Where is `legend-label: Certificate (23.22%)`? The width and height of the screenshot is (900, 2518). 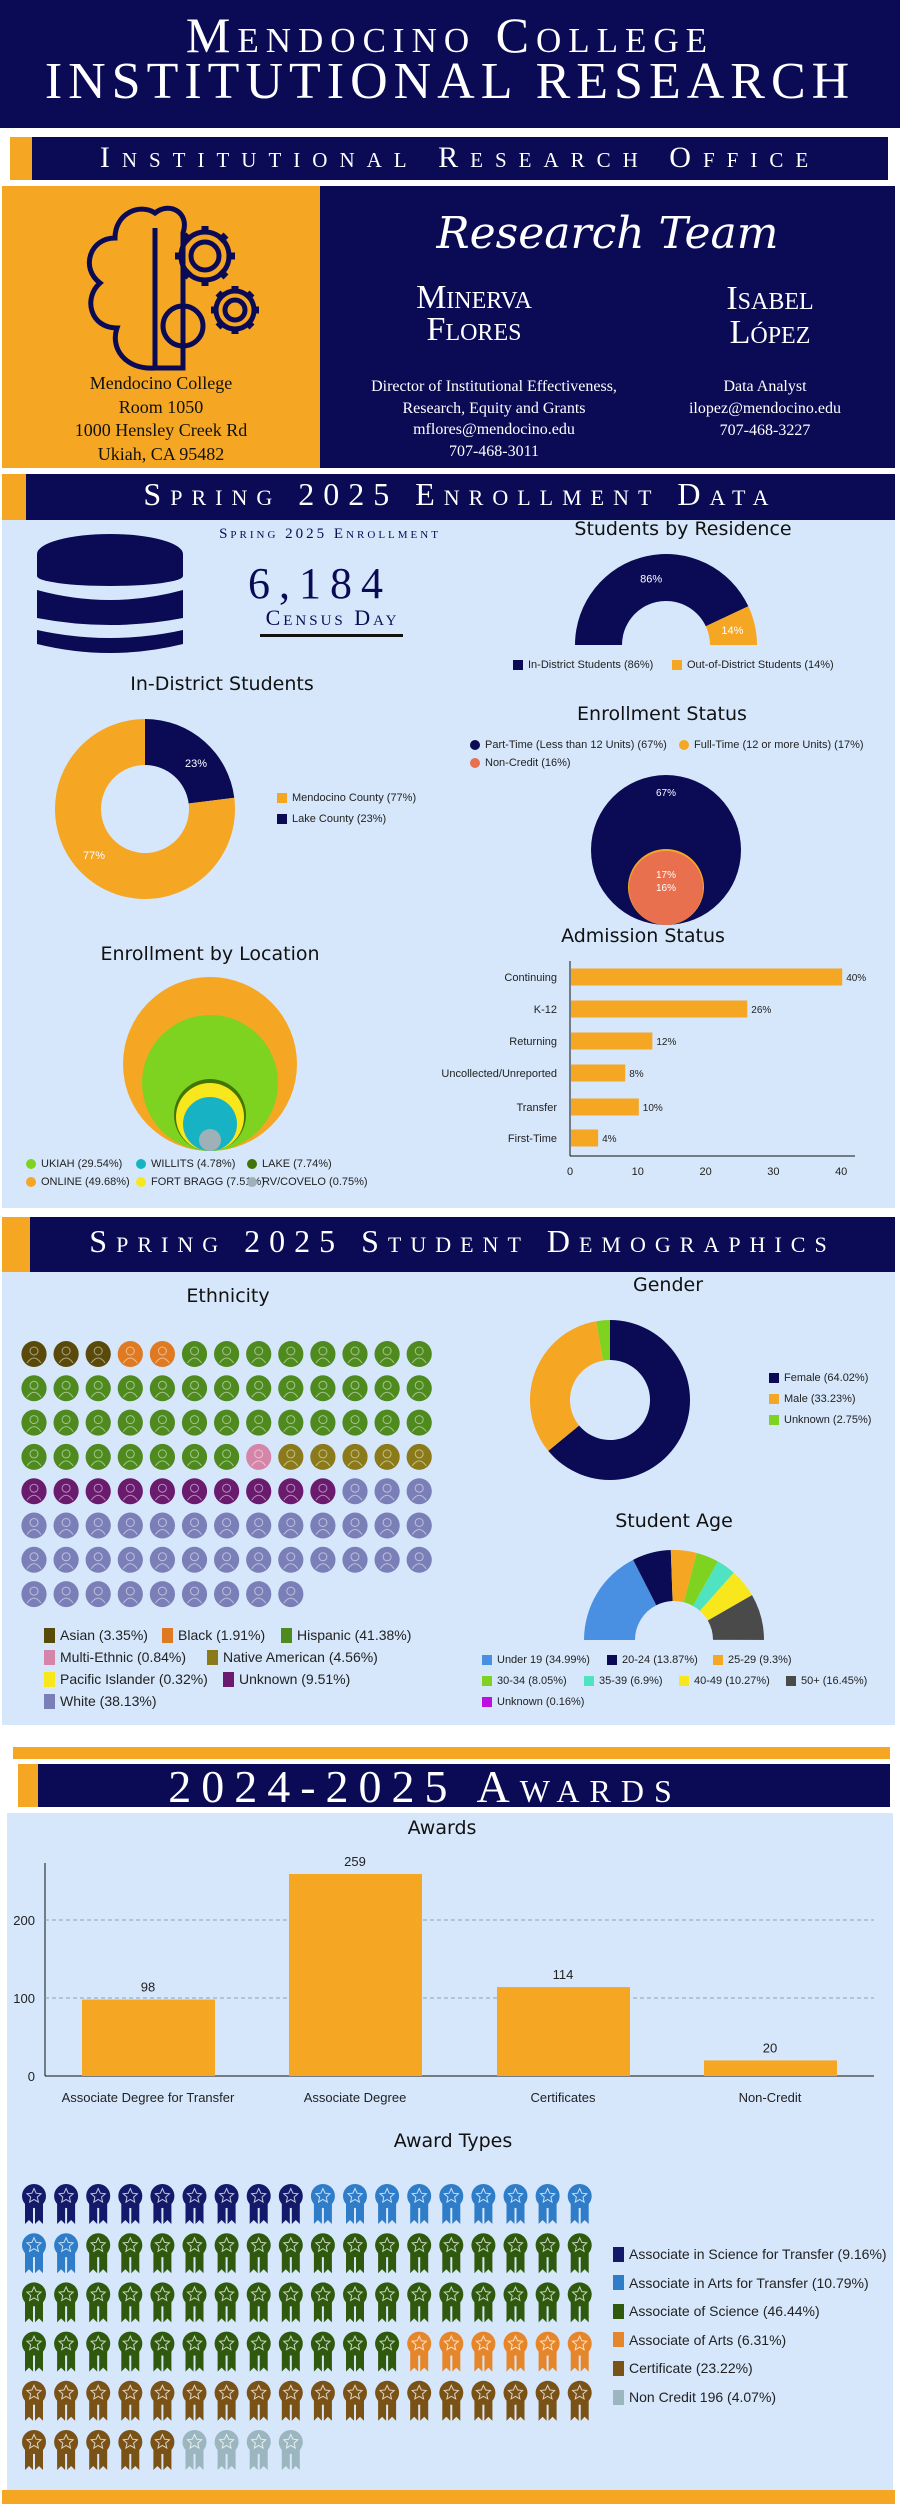
legend-label: Certificate (23.22%) is located at coordinates (691, 2368).